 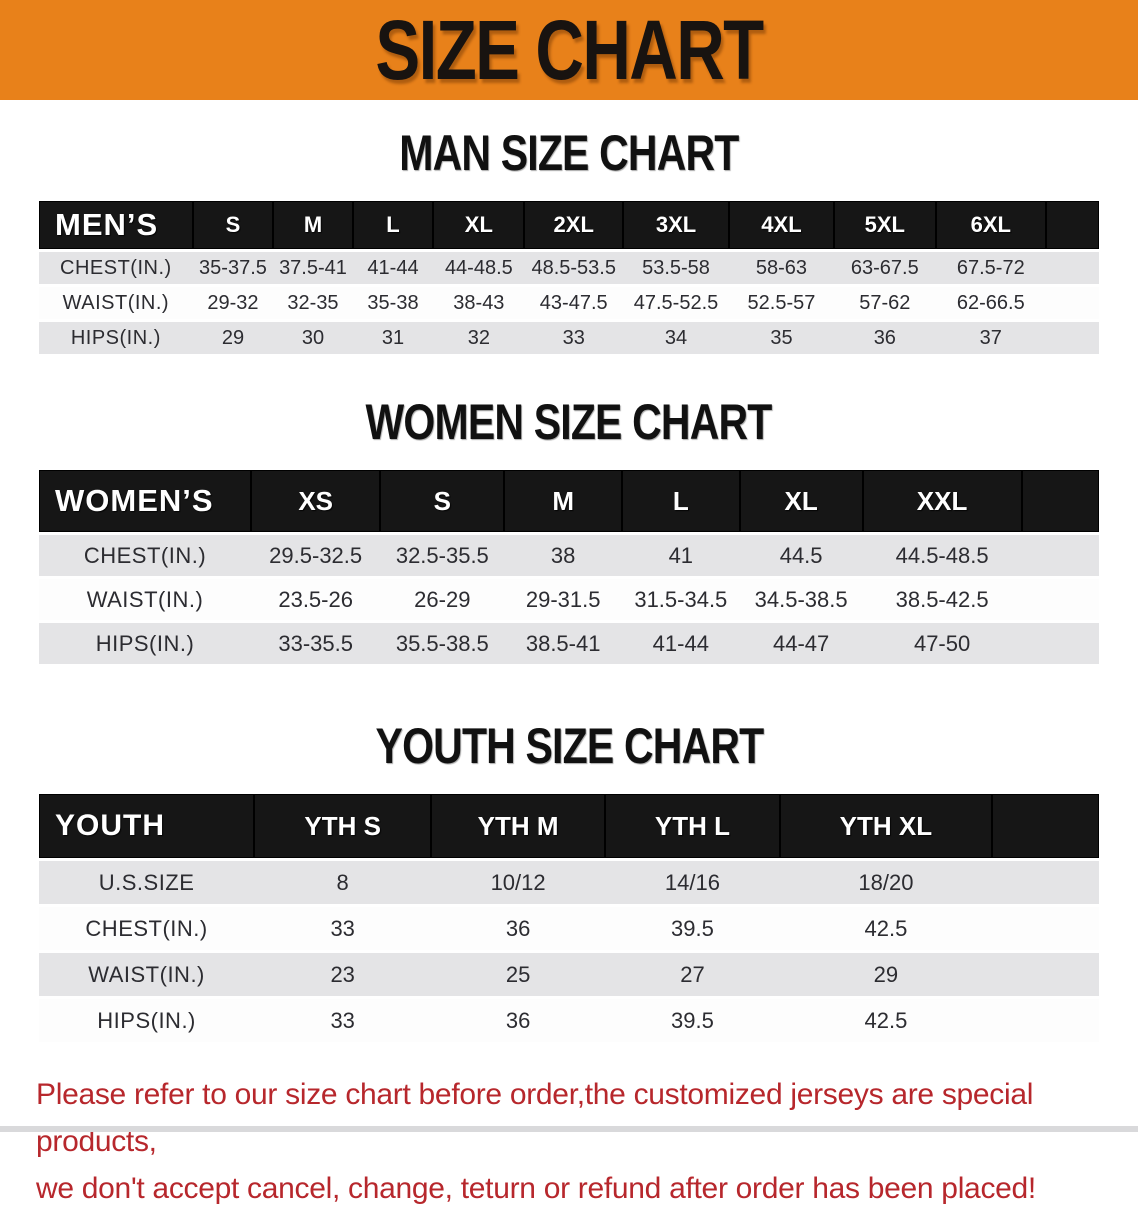 I want to click on size-cell: 37.5-41, so click(x=313, y=268).